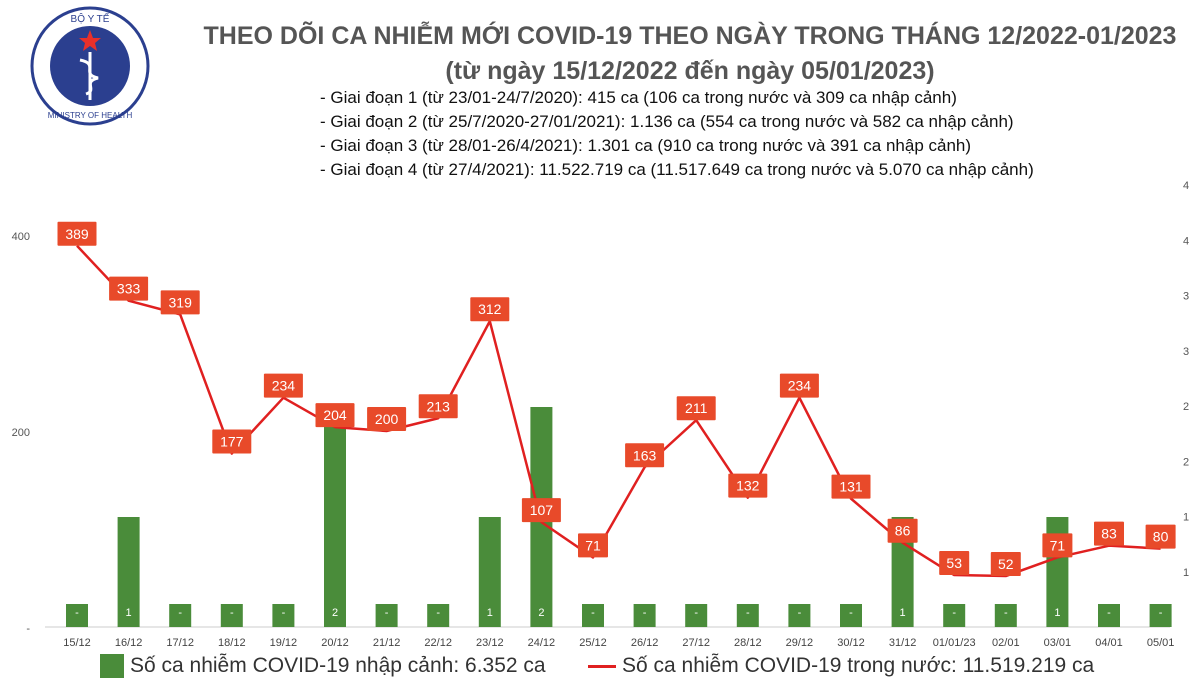  I want to click on data-label-28/12: 132, so click(748, 486).